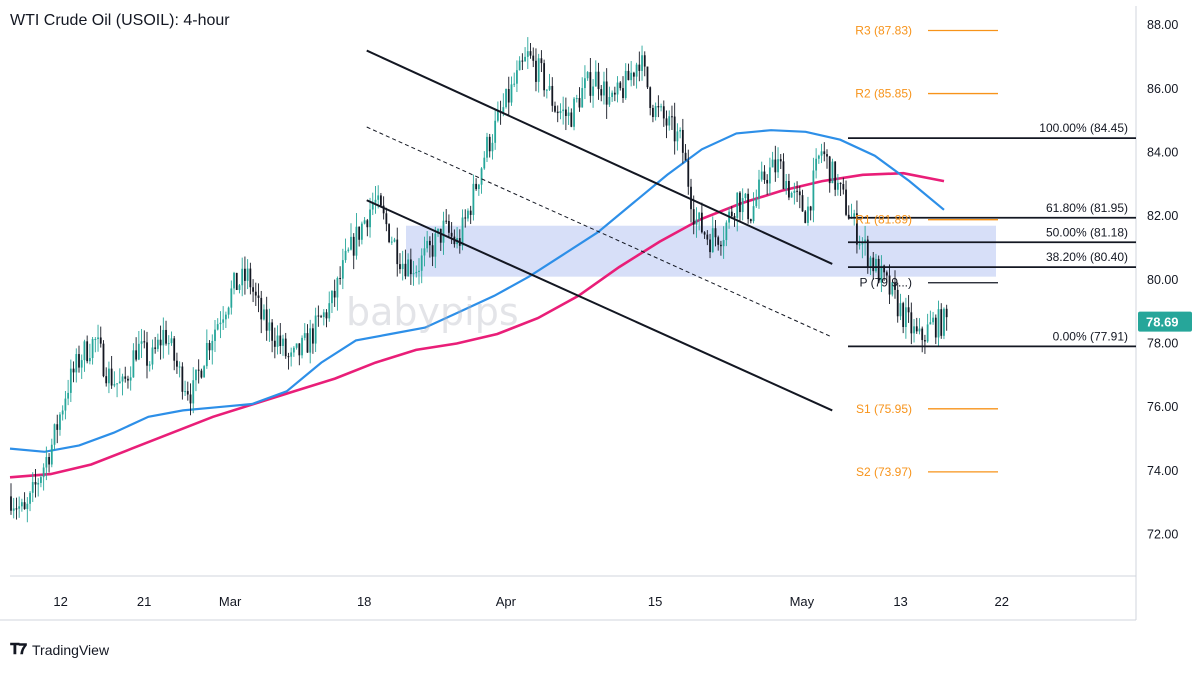 This screenshot has height=675, width=1200. What do you see at coordinates (60, 601) in the screenshot?
I see `x-tick-label: 12` at bounding box center [60, 601].